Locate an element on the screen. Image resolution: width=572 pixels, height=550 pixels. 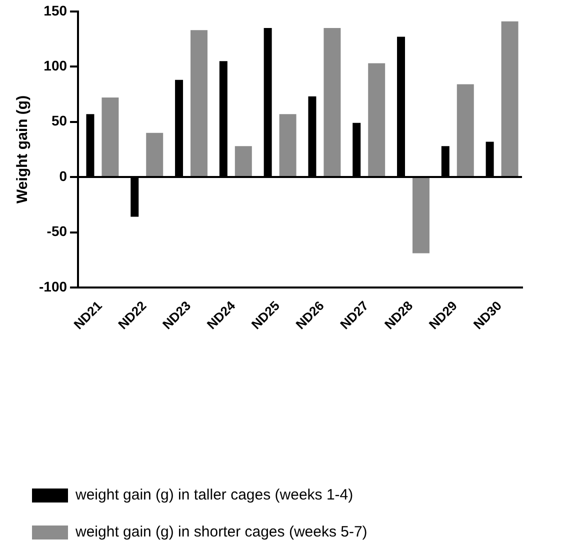
y-tick-label: 50 is located at coordinates (59, 120).